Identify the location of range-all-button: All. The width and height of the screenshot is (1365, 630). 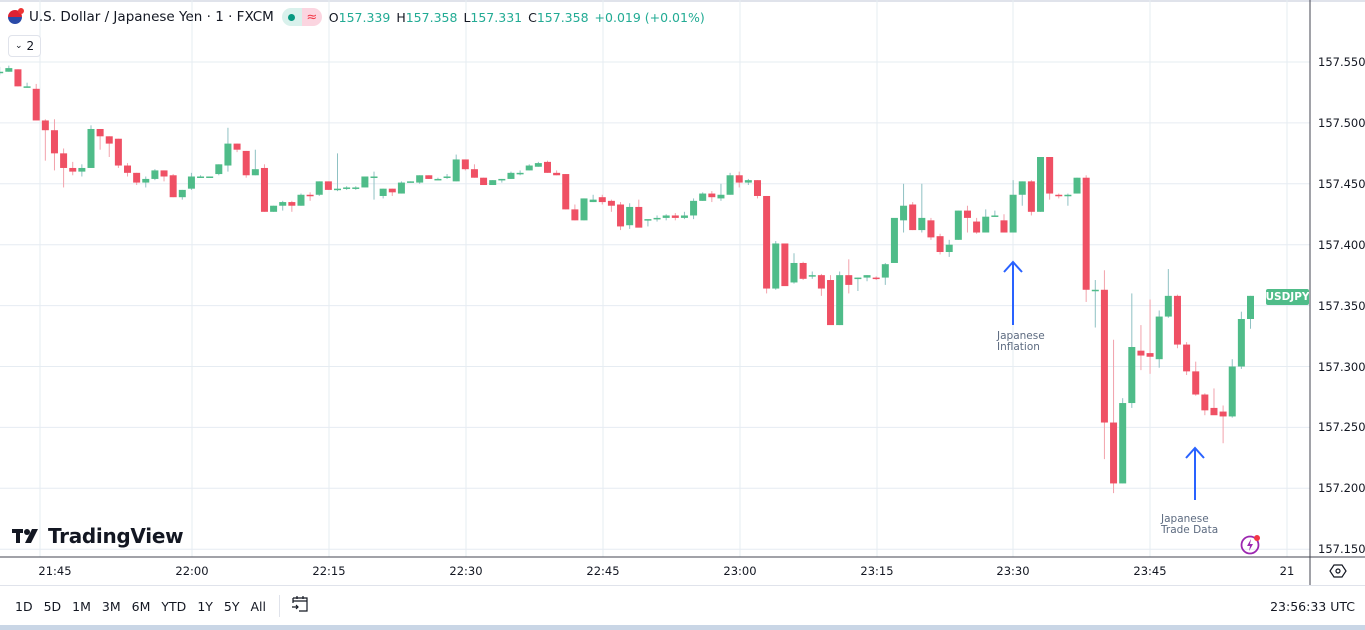
(258, 606).